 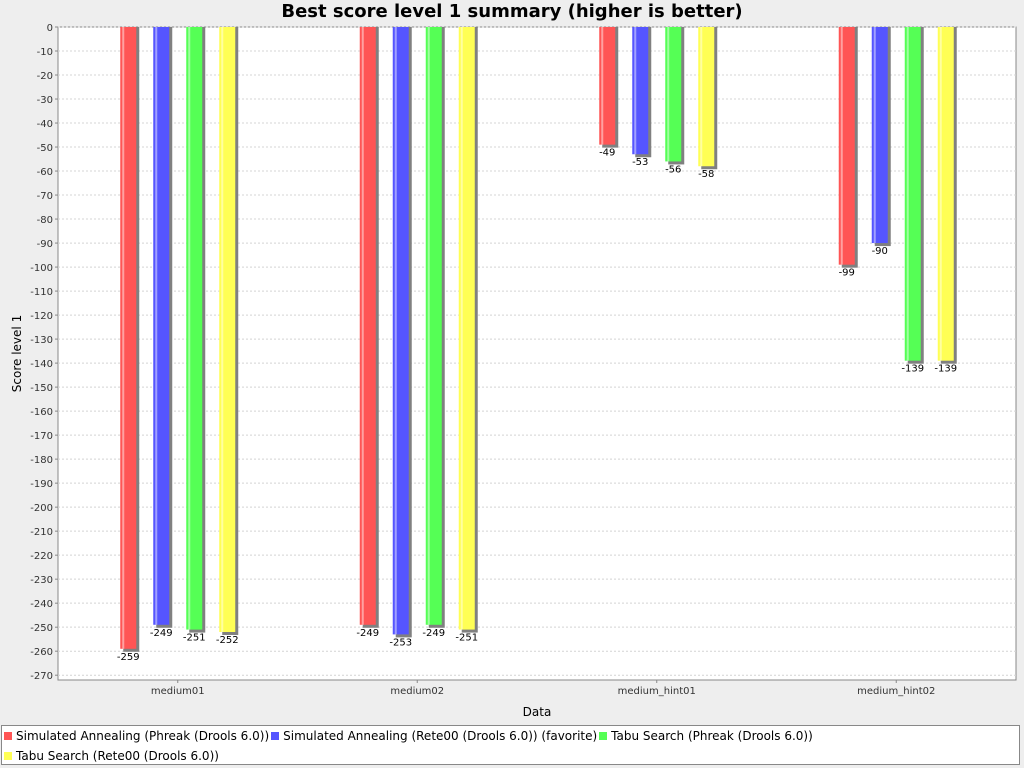 I want to click on y-tick-label: -80, so click(x=45, y=220).